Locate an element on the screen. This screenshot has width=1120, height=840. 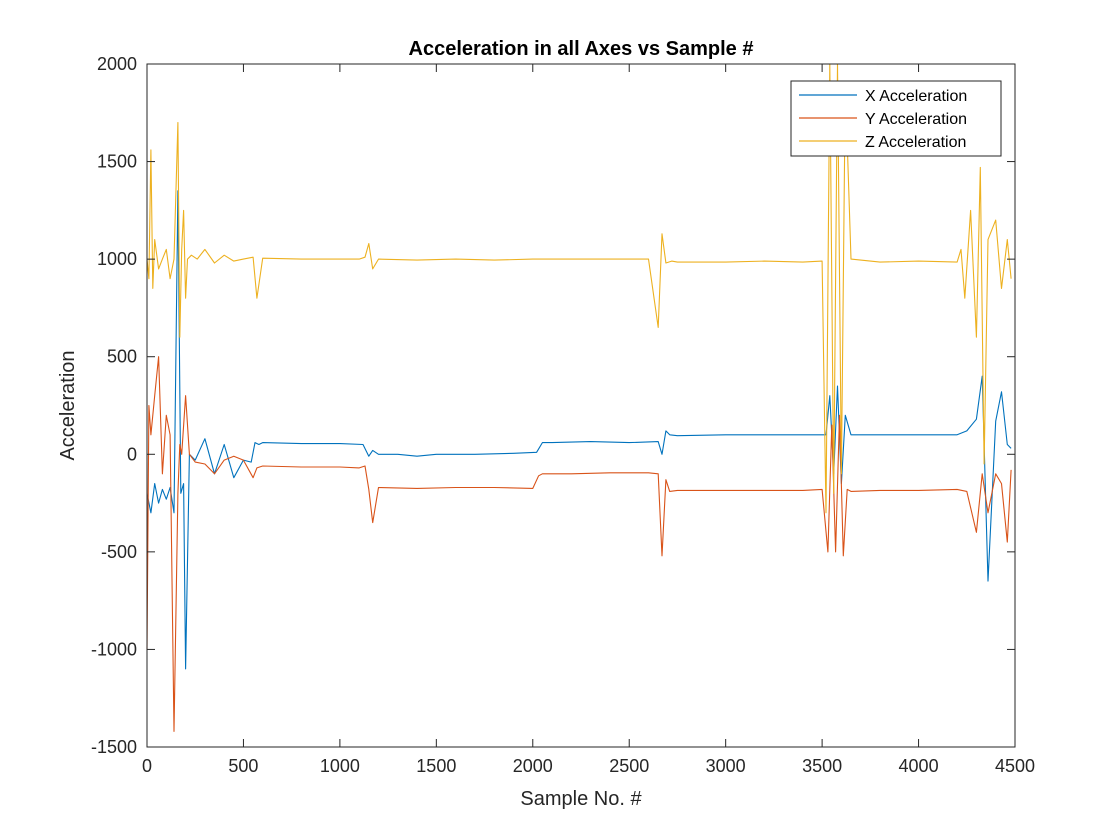
y-tick-label: 0 is located at coordinates (132, 454).